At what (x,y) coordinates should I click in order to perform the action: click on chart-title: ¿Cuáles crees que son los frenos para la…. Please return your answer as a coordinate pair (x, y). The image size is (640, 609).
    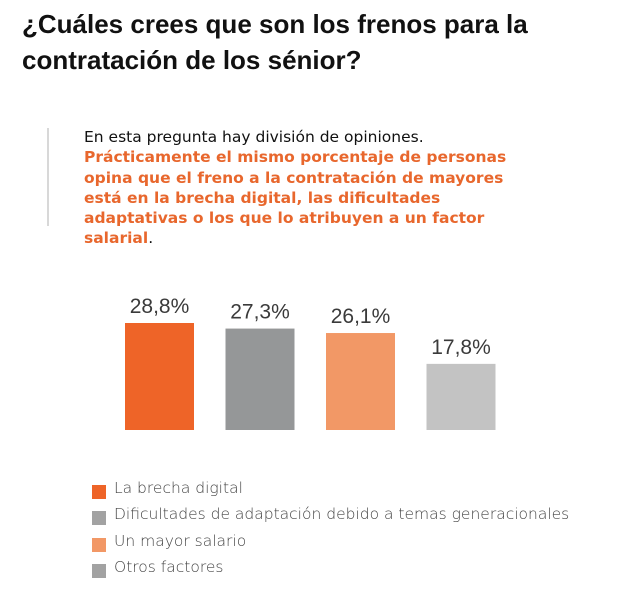
    Looking at the image, I should click on (275, 42).